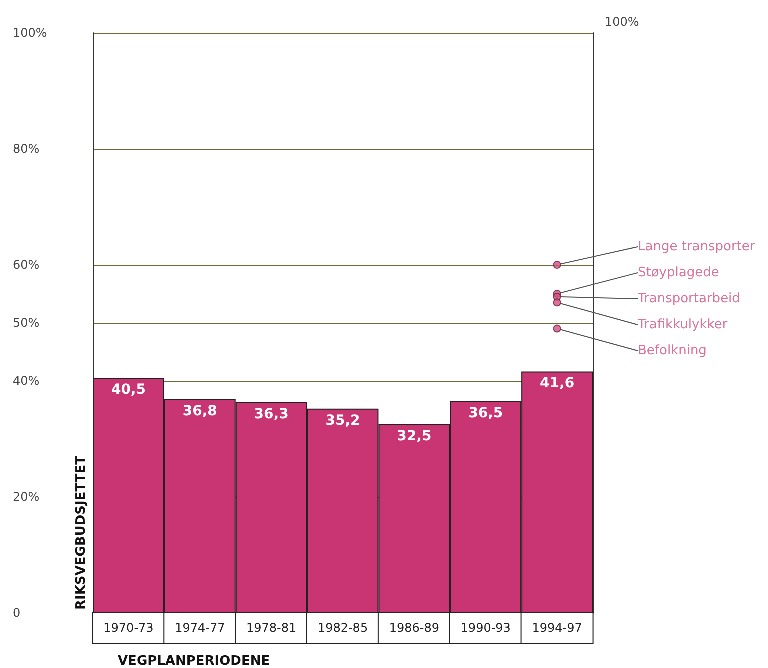 The height and width of the screenshot is (668, 768). Describe the element at coordinates (682, 325) in the screenshot. I see `text: Trafikkulykker` at that location.